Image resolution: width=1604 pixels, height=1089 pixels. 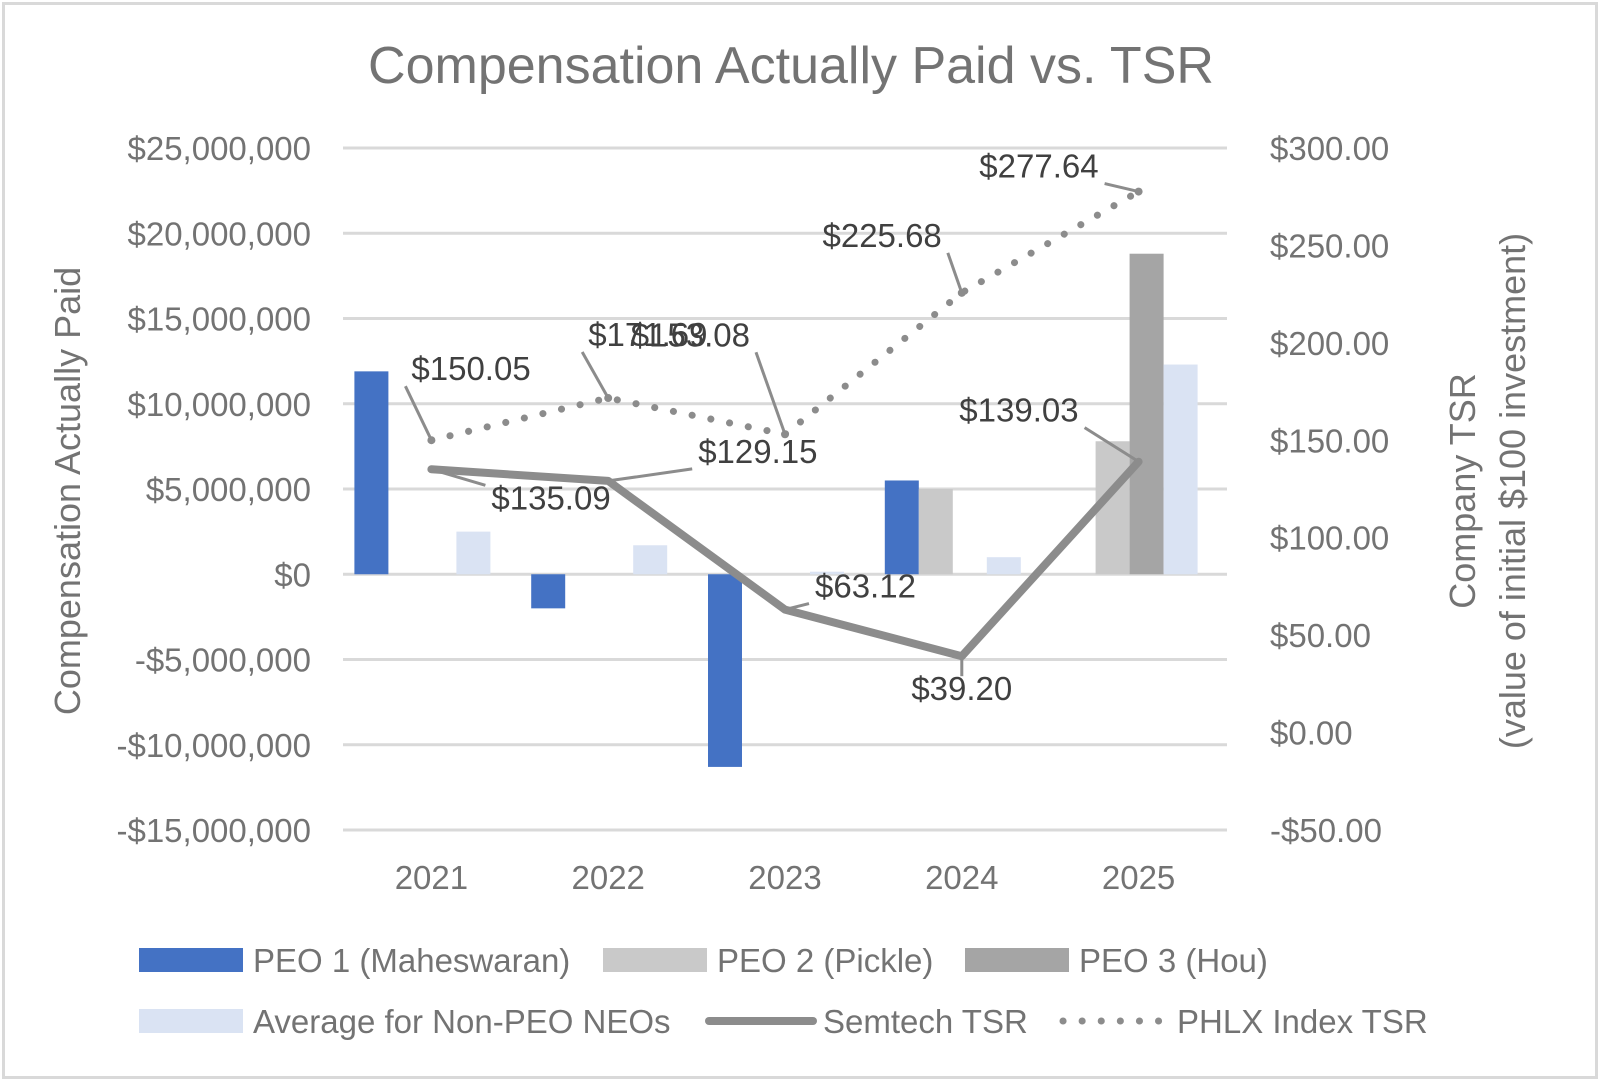 What do you see at coordinates (550, 497) in the screenshot?
I see `data-label: $135.09` at bounding box center [550, 497].